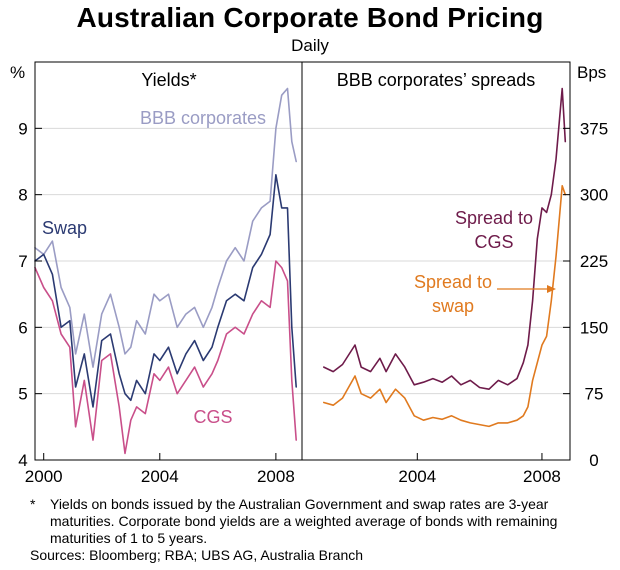 The image size is (620, 570). What do you see at coordinates (212, 417) in the screenshot?
I see `cgs-series-label: CGS` at bounding box center [212, 417].